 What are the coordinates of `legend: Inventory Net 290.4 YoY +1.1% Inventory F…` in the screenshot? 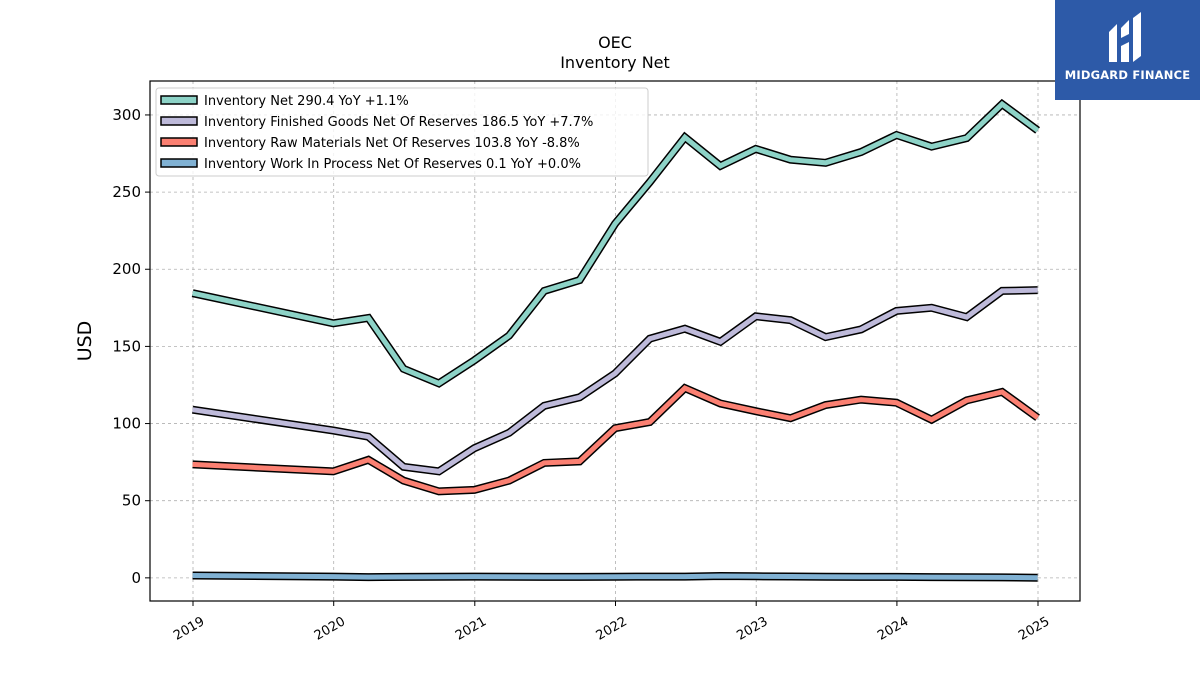 It's located at (402, 132).